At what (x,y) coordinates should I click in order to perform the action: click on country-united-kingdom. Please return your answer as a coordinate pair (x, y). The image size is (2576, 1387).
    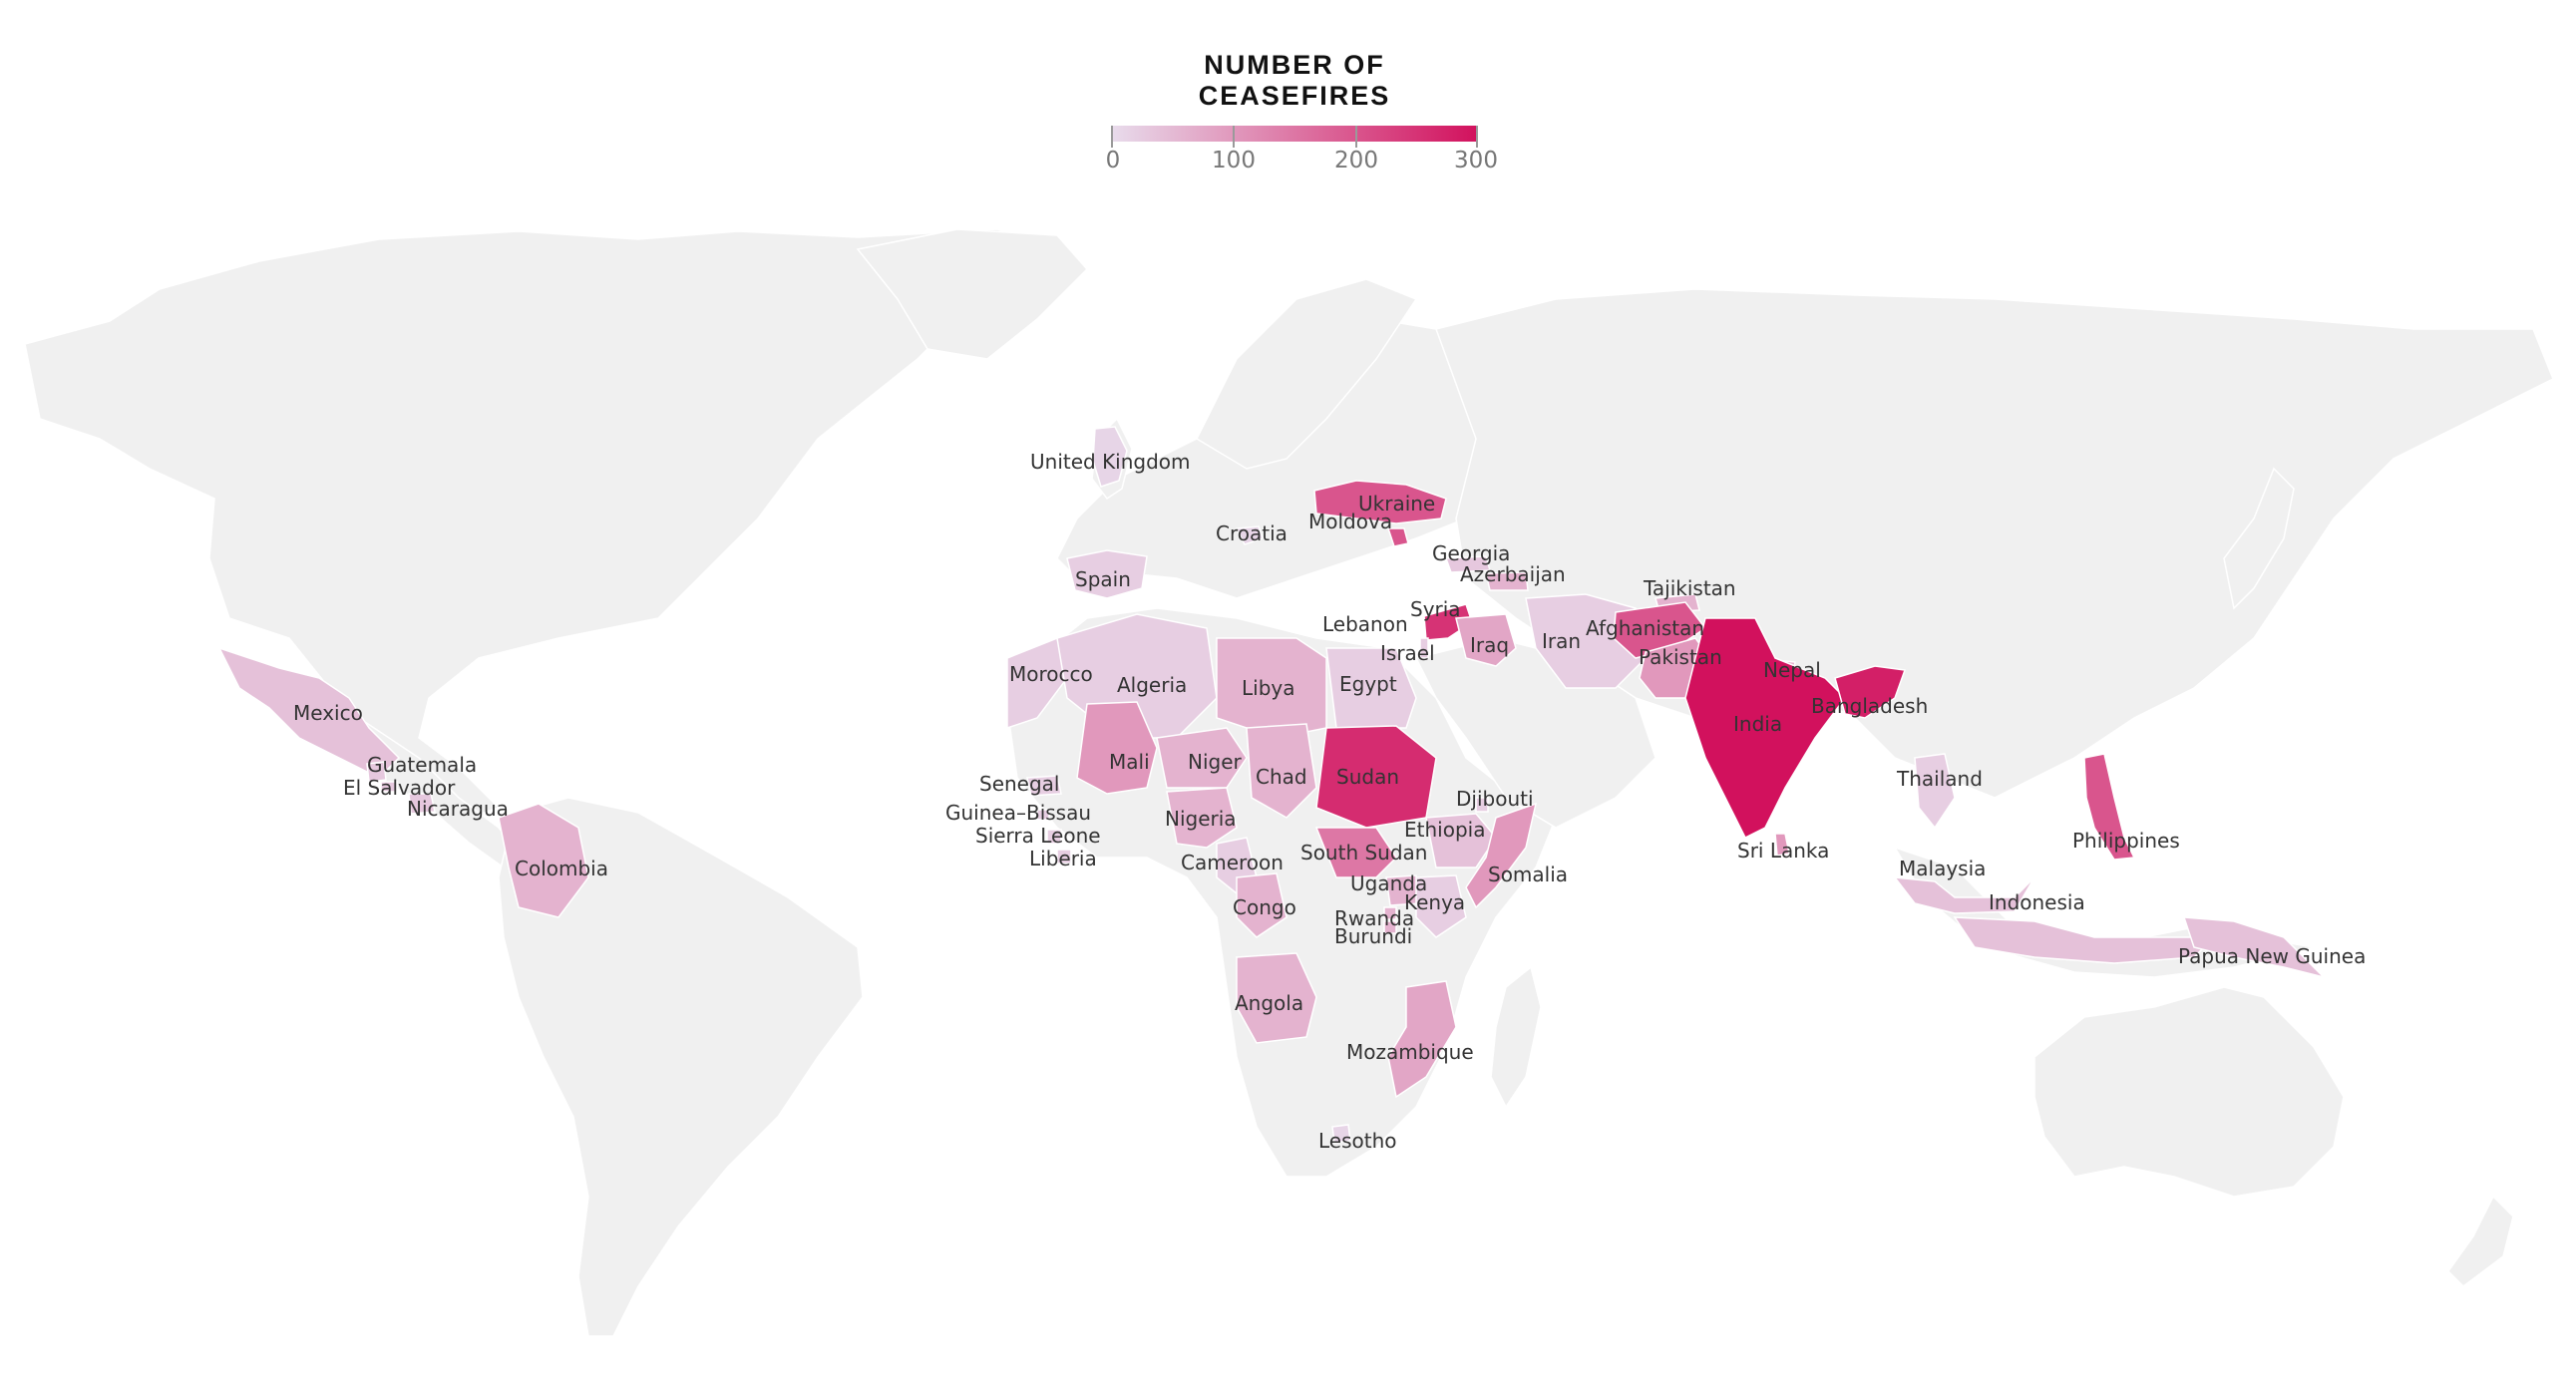
    Looking at the image, I should click on (1110, 457).